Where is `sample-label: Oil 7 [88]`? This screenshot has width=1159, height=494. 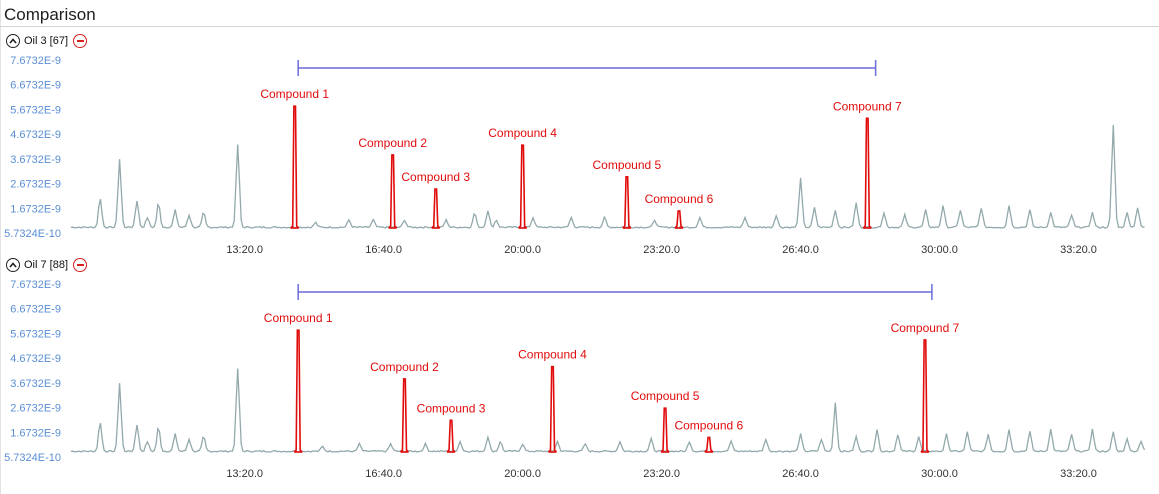
sample-label: Oil 7 [88] is located at coordinates (46, 265).